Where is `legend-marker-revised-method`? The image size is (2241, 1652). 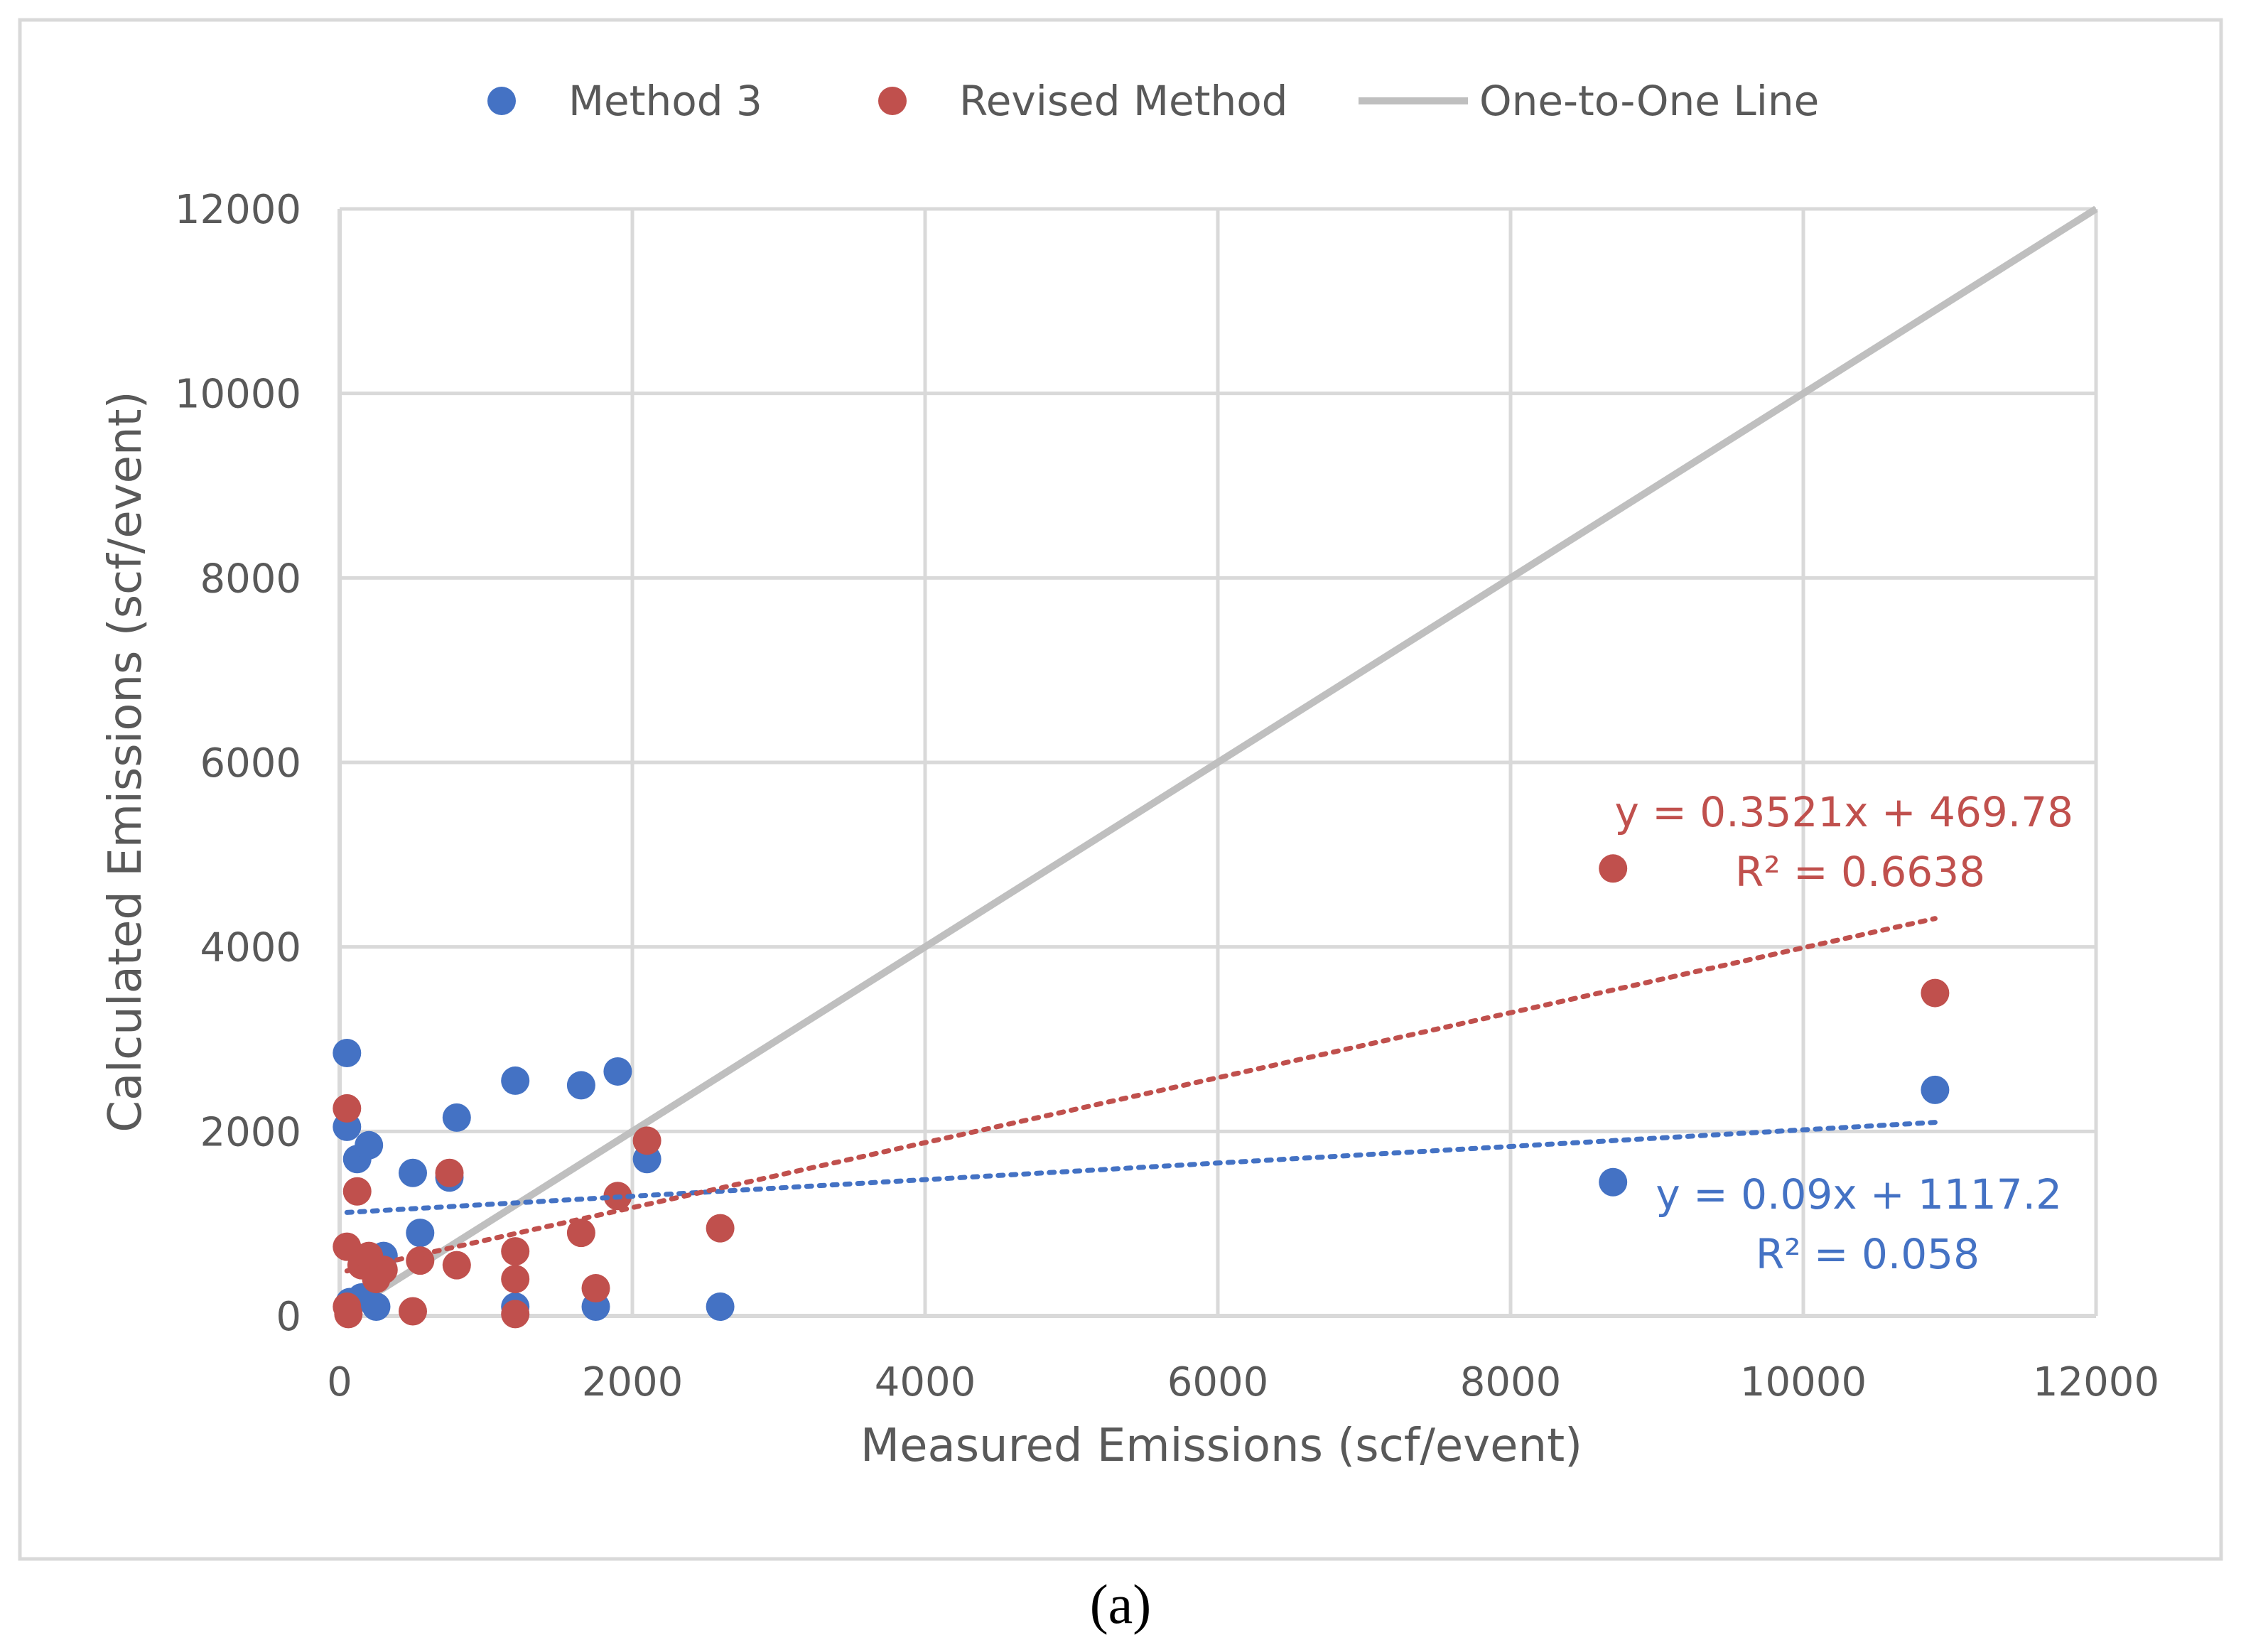 legend-marker-revised-method is located at coordinates (892, 101).